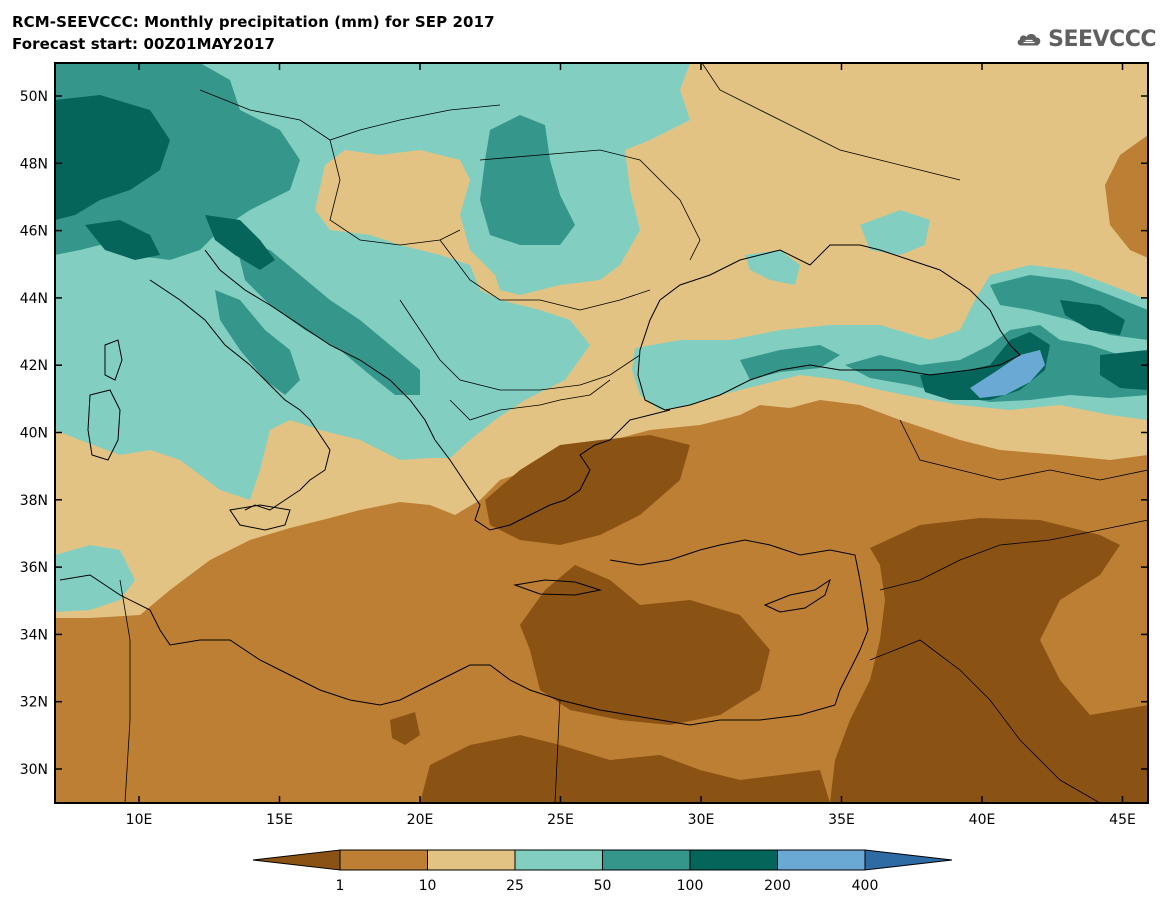 This screenshot has height=907, width=1165. I want to click on precip-field-below-1-levant, so click(645, 645).